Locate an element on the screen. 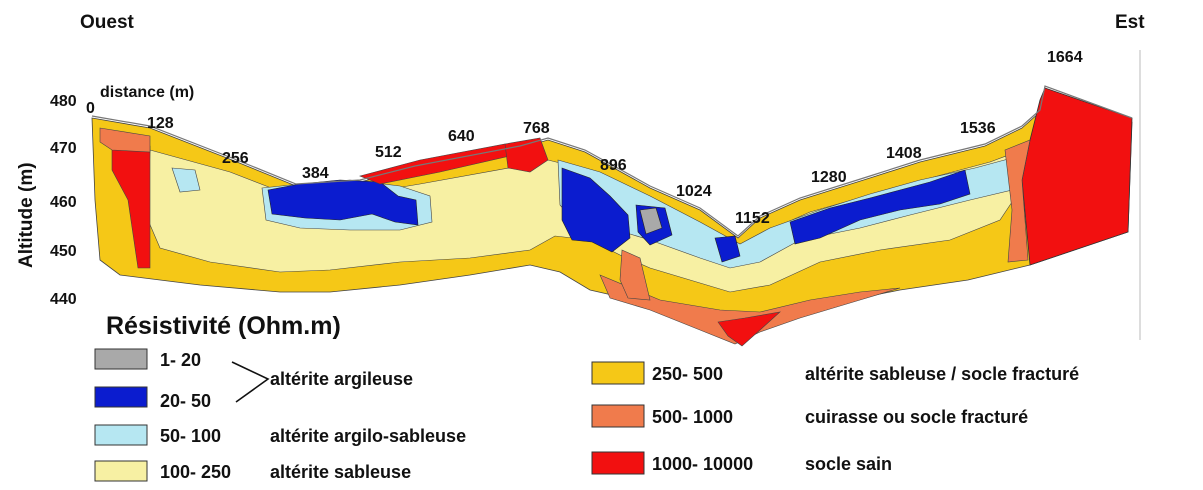 This screenshot has width=1203, height=490. distance-mark-768: 768 is located at coordinates (536, 128).